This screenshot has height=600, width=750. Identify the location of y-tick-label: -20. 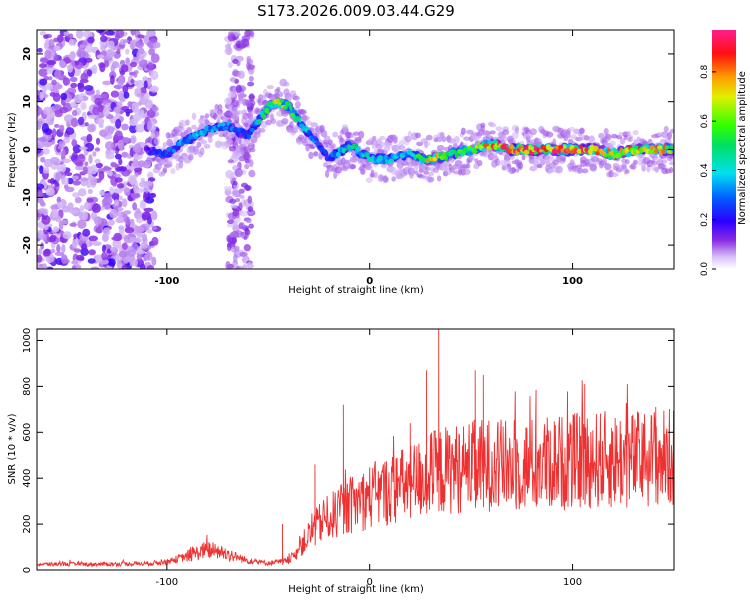
(27, 245).